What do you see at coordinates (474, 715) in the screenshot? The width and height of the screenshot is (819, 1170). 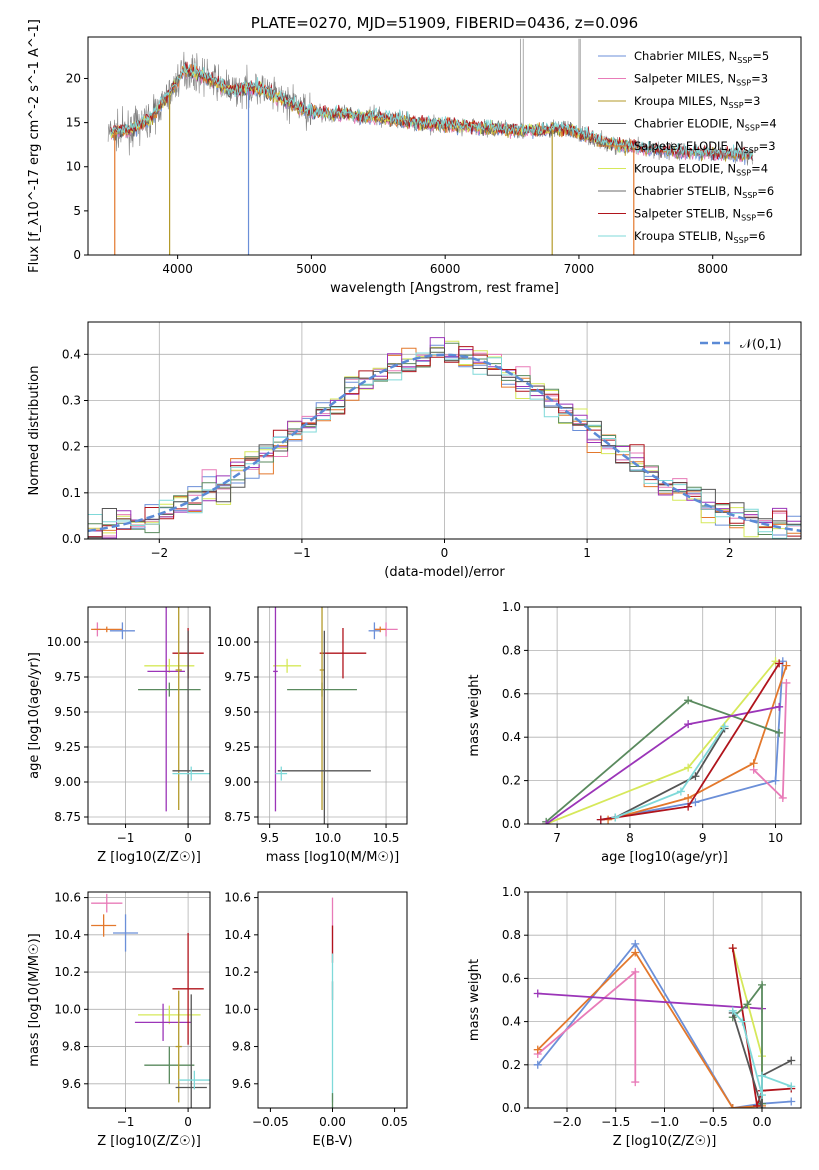 I see `y-axis-label: mass weight` at bounding box center [474, 715].